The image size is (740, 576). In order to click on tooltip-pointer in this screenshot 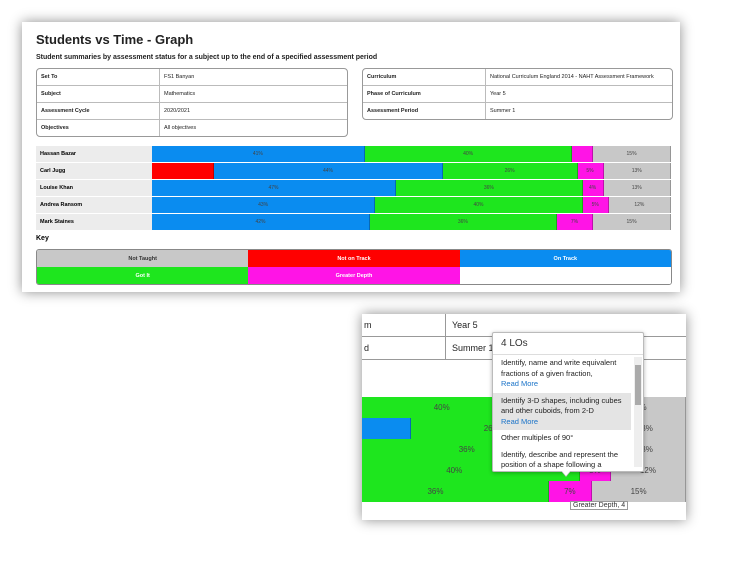, I will do `click(566, 473)`.